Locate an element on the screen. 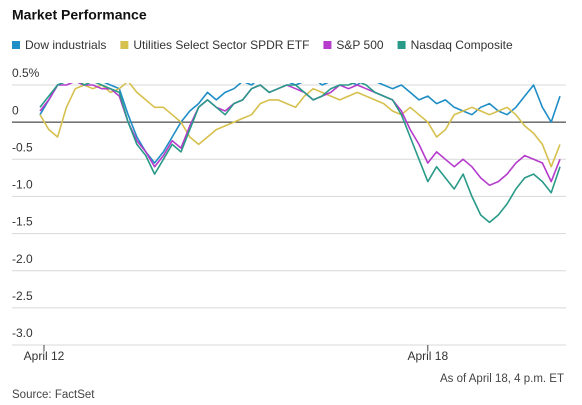 Image resolution: width=582 pixels, height=405 pixels. x-tick-label: April 18 is located at coordinates (427, 356).